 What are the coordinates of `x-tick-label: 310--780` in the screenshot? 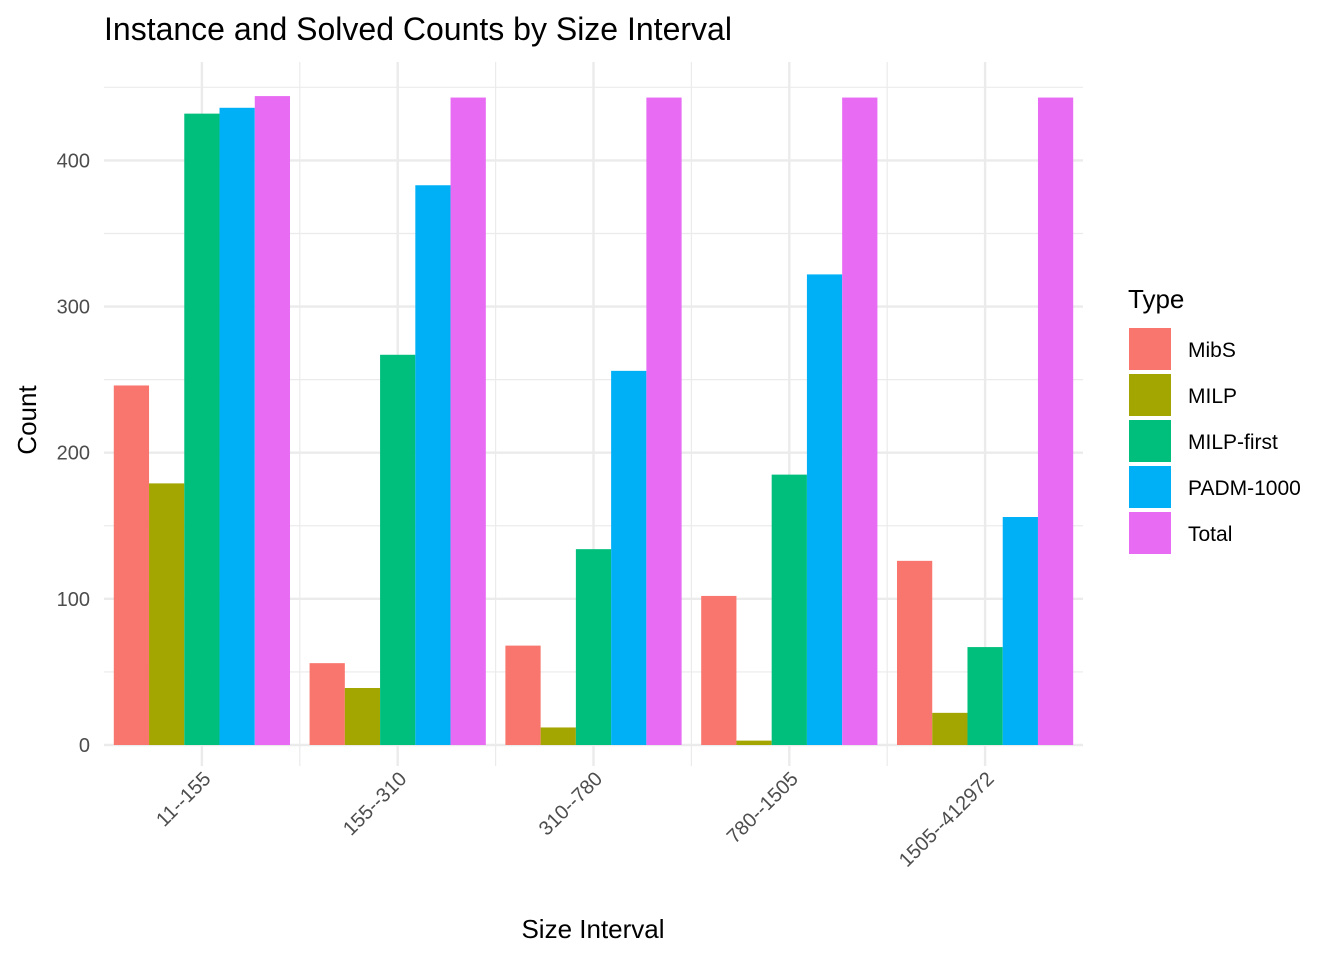 It's located at (571, 804).